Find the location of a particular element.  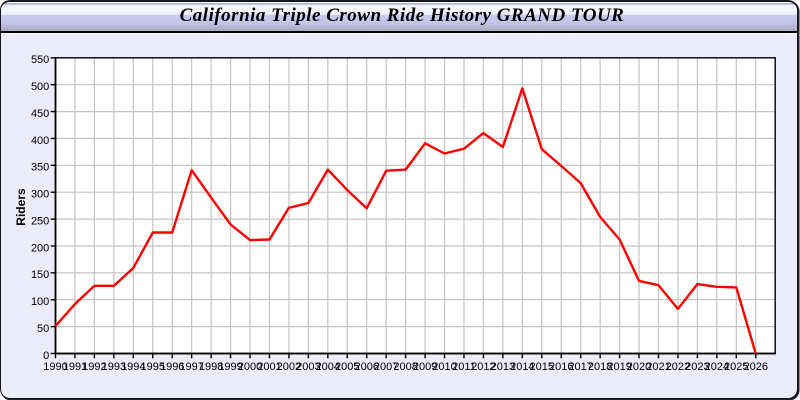

svg-text: 400 is located at coordinates (40, 141).